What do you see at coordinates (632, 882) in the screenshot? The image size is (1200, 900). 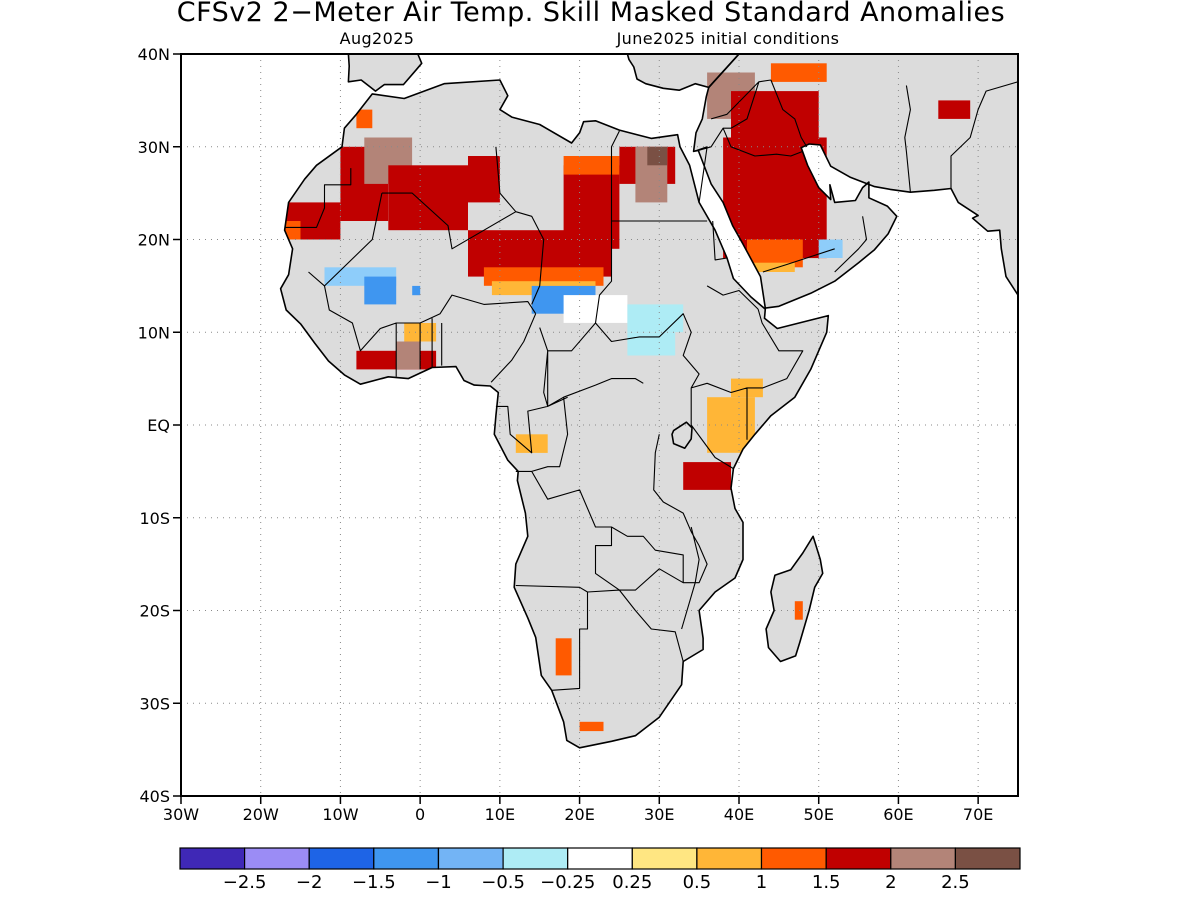 I see `colorbar-label: 0.25` at bounding box center [632, 882].